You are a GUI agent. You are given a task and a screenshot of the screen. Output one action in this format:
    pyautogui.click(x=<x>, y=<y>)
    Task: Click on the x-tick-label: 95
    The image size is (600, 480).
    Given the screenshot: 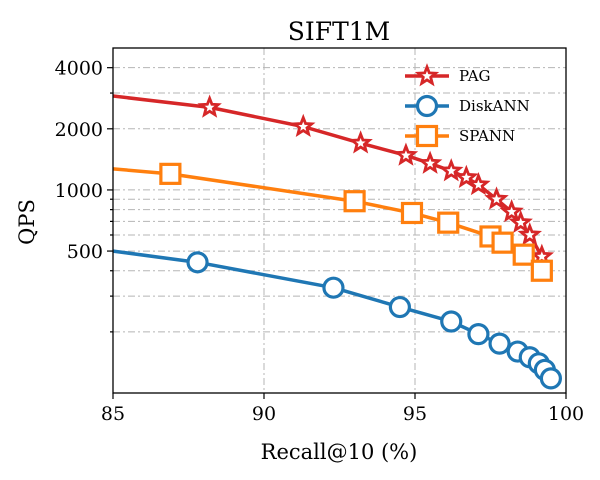 What is the action you would take?
    pyautogui.click(x=415, y=414)
    